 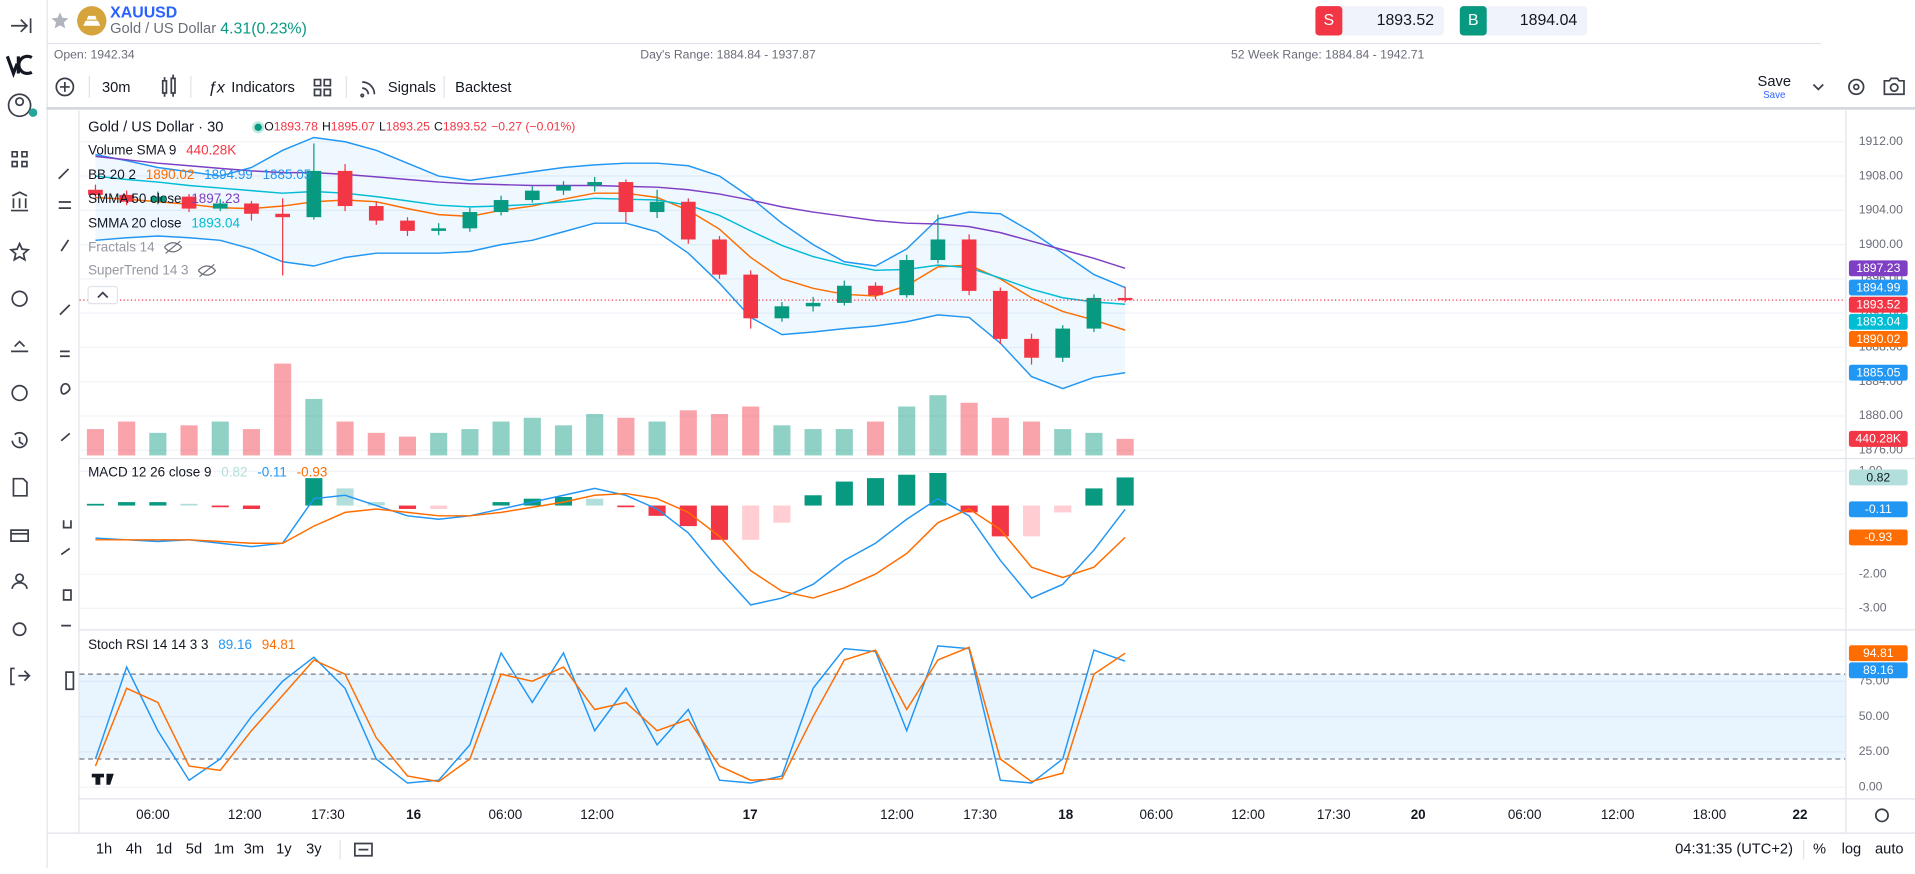 What do you see at coordinates (65, 87) in the screenshot?
I see `add-symbol` at bounding box center [65, 87].